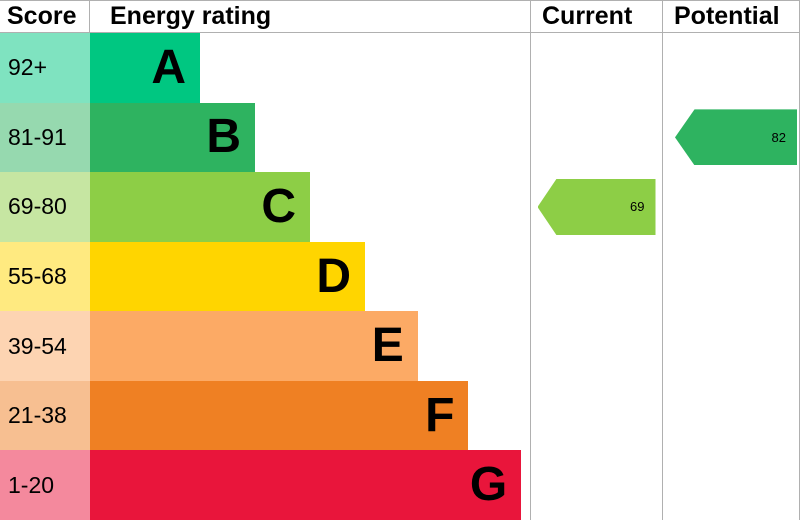 The width and height of the screenshot is (800, 520). What do you see at coordinates (778, 137) in the screenshot?
I see `potential-value: 82` at bounding box center [778, 137].